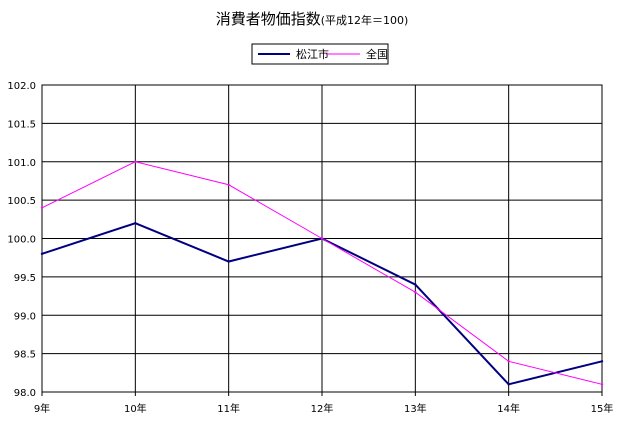  Describe the element at coordinates (312, 54) in the screenshot. I see `legend-label-1: 松江市` at that location.